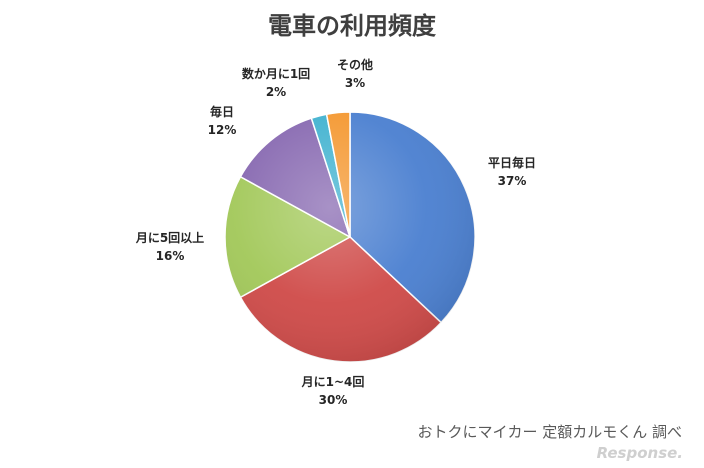 This screenshot has height=468, width=704. What do you see at coordinates (512, 181) in the screenshot?
I see `slice-value-label: 37%` at bounding box center [512, 181].